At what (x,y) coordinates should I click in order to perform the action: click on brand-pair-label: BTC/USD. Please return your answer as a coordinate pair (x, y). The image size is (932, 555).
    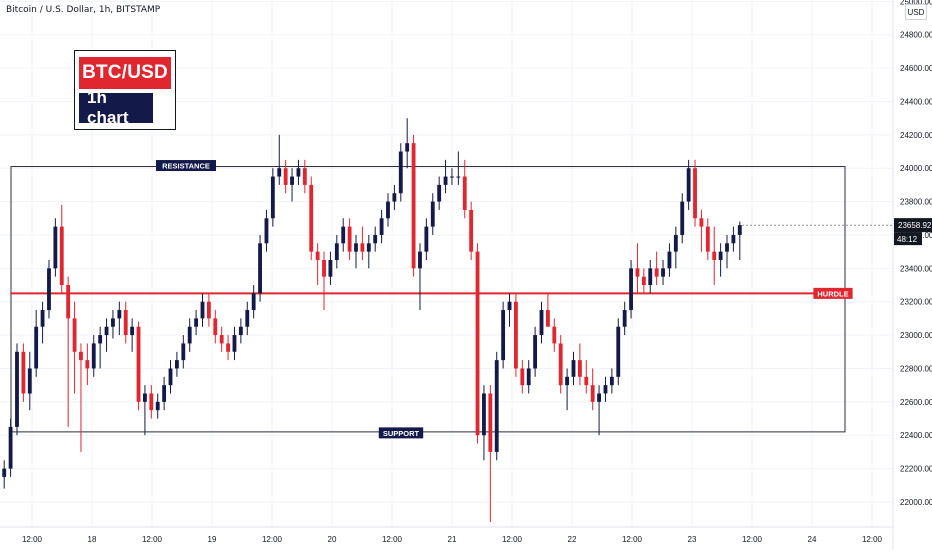
    Looking at the image, I should click on (125, 73).